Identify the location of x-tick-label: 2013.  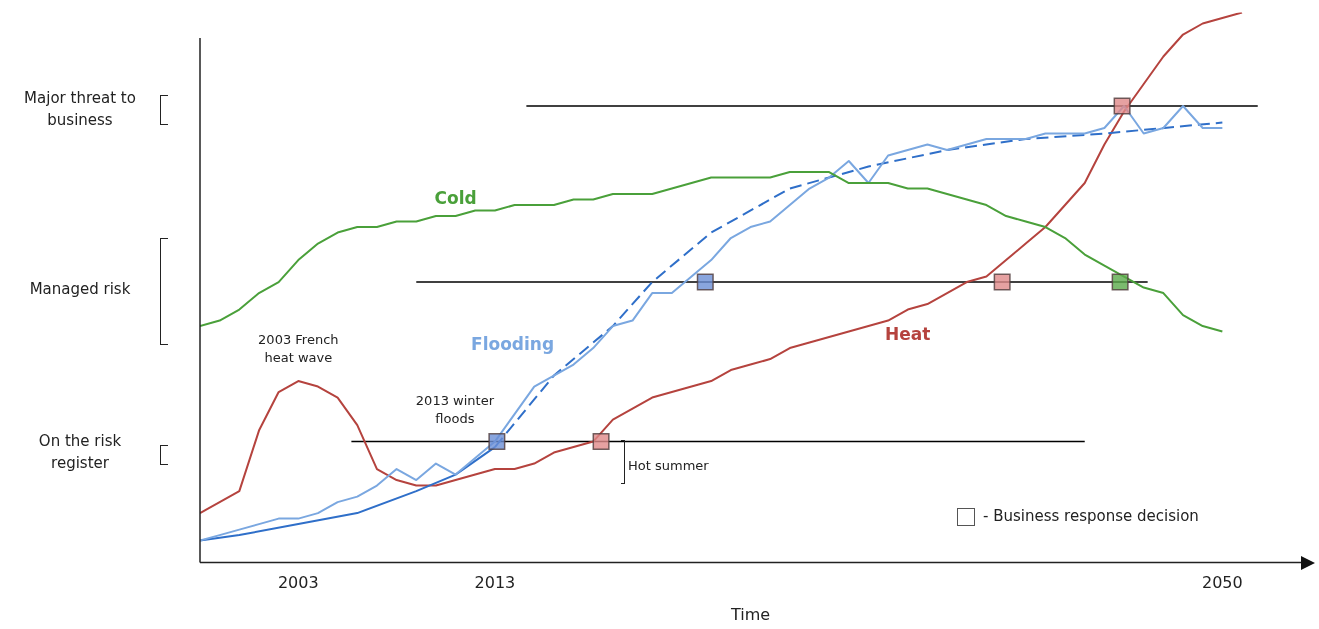
(495, 583).